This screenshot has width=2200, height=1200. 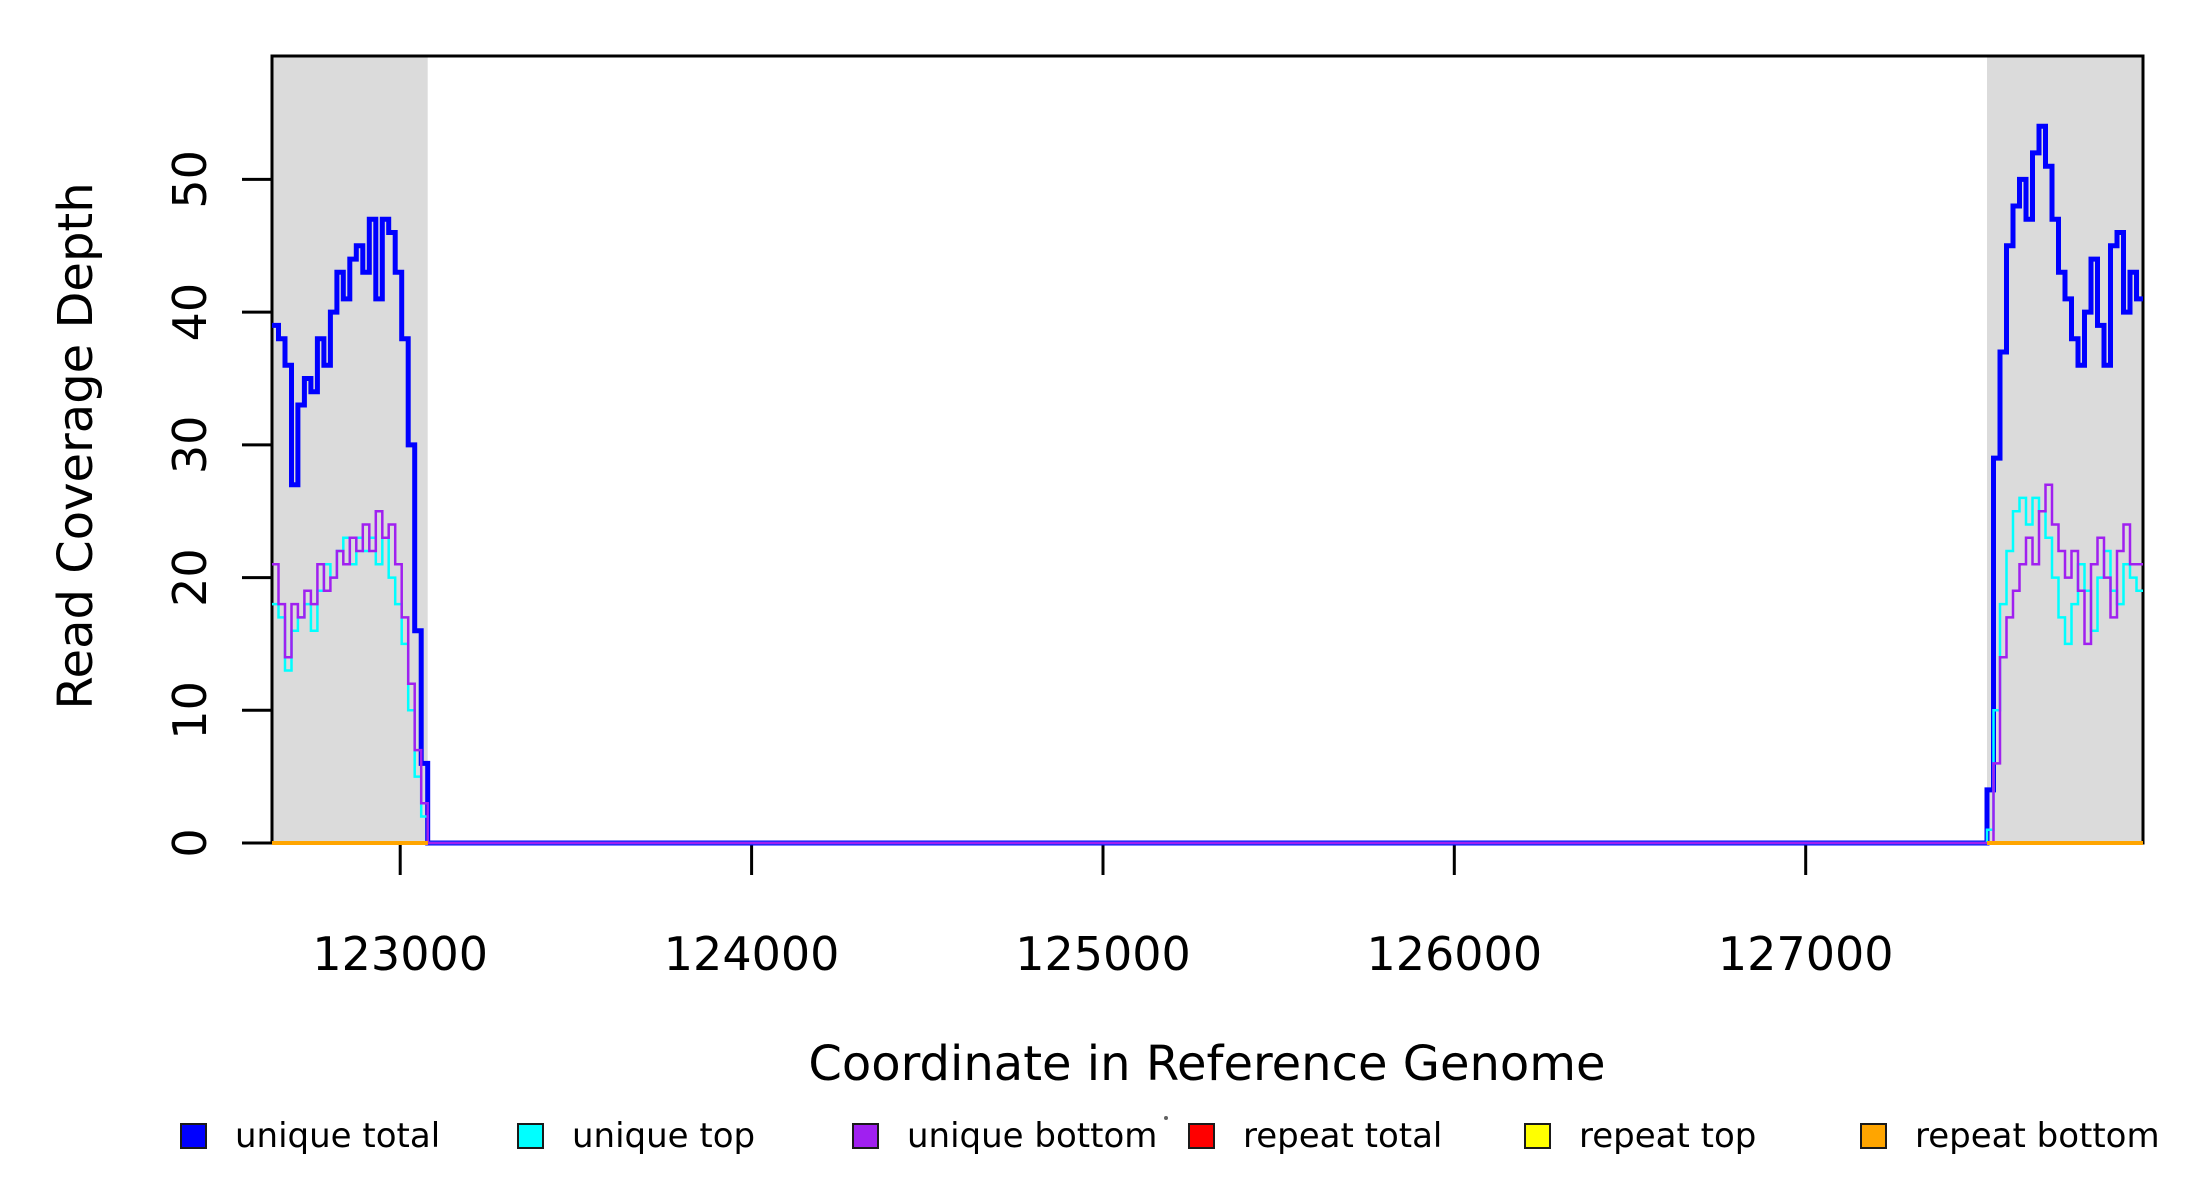 What do you see at coordinates (190, 179) in the screenshot?
I see `y-tick-label: 50` at bounding box center [190, 179].